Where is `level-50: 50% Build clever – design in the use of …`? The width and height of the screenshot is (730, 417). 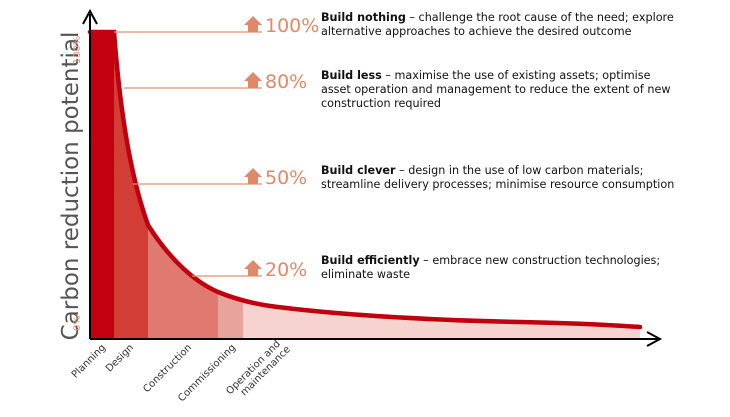
level-50: 50% Build clever – design in the use of … is located at coordinates (459, 177).